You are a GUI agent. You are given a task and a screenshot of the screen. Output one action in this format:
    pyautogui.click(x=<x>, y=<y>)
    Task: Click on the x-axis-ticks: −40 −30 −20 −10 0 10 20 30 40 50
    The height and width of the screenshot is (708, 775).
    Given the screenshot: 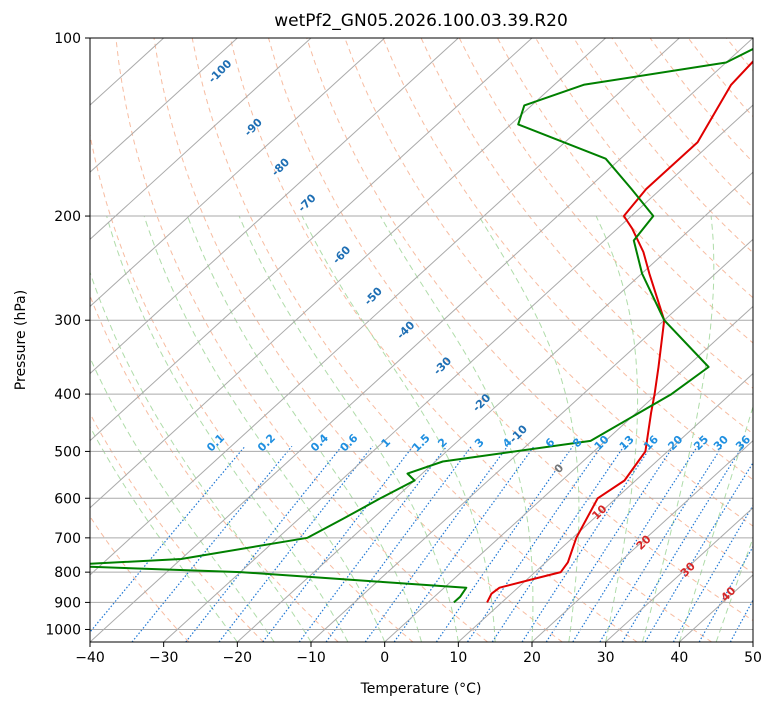 What is the action you would take?
    pyautogui.click(x=418, y=654)
    